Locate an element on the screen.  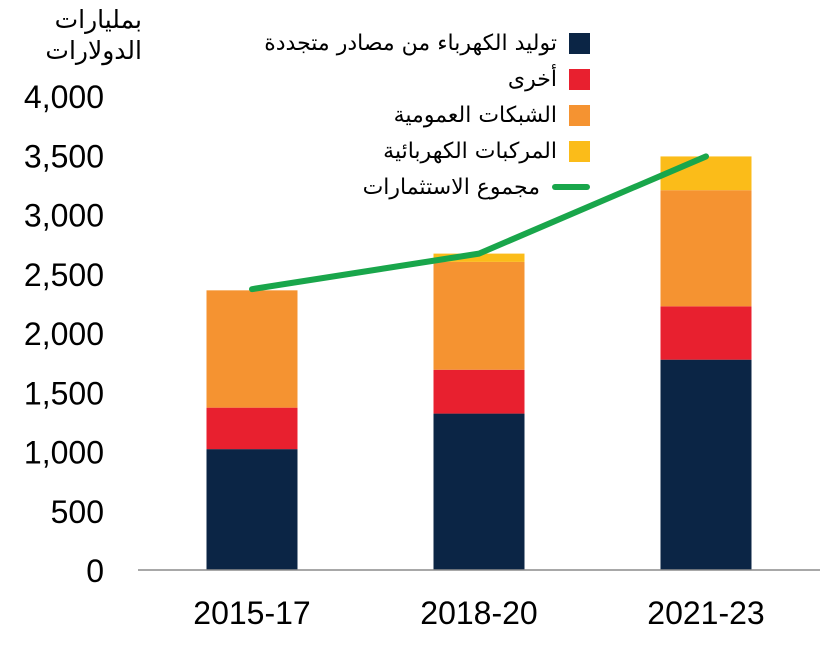
legend-item-total: مجموع الاستثمارات is located at coordinates (476, 187).